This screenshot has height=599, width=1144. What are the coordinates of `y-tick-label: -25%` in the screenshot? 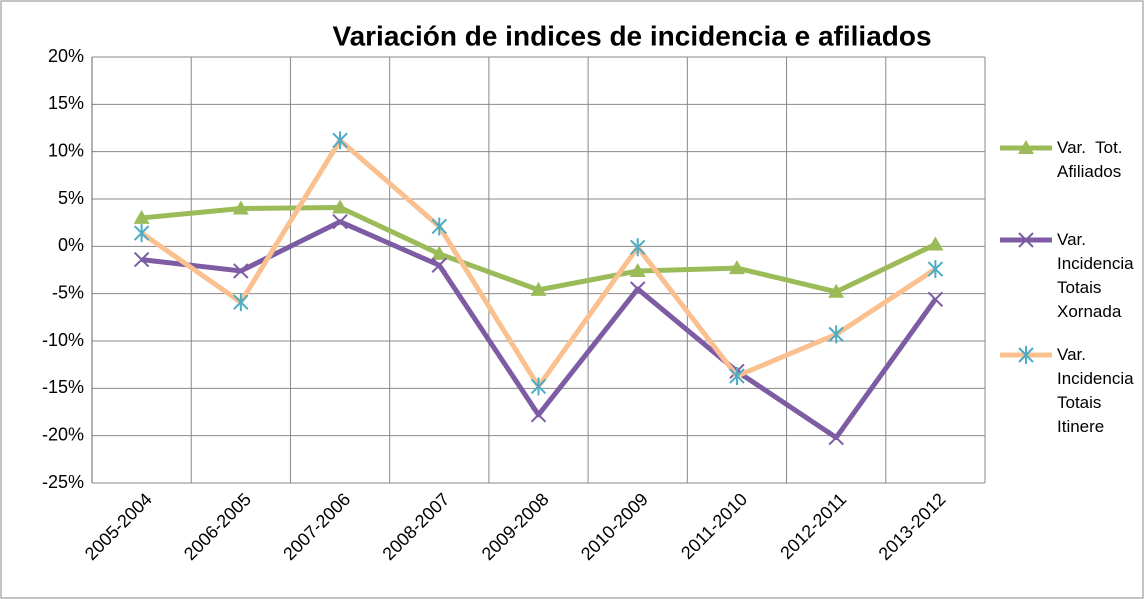 It's located at (63, 482).